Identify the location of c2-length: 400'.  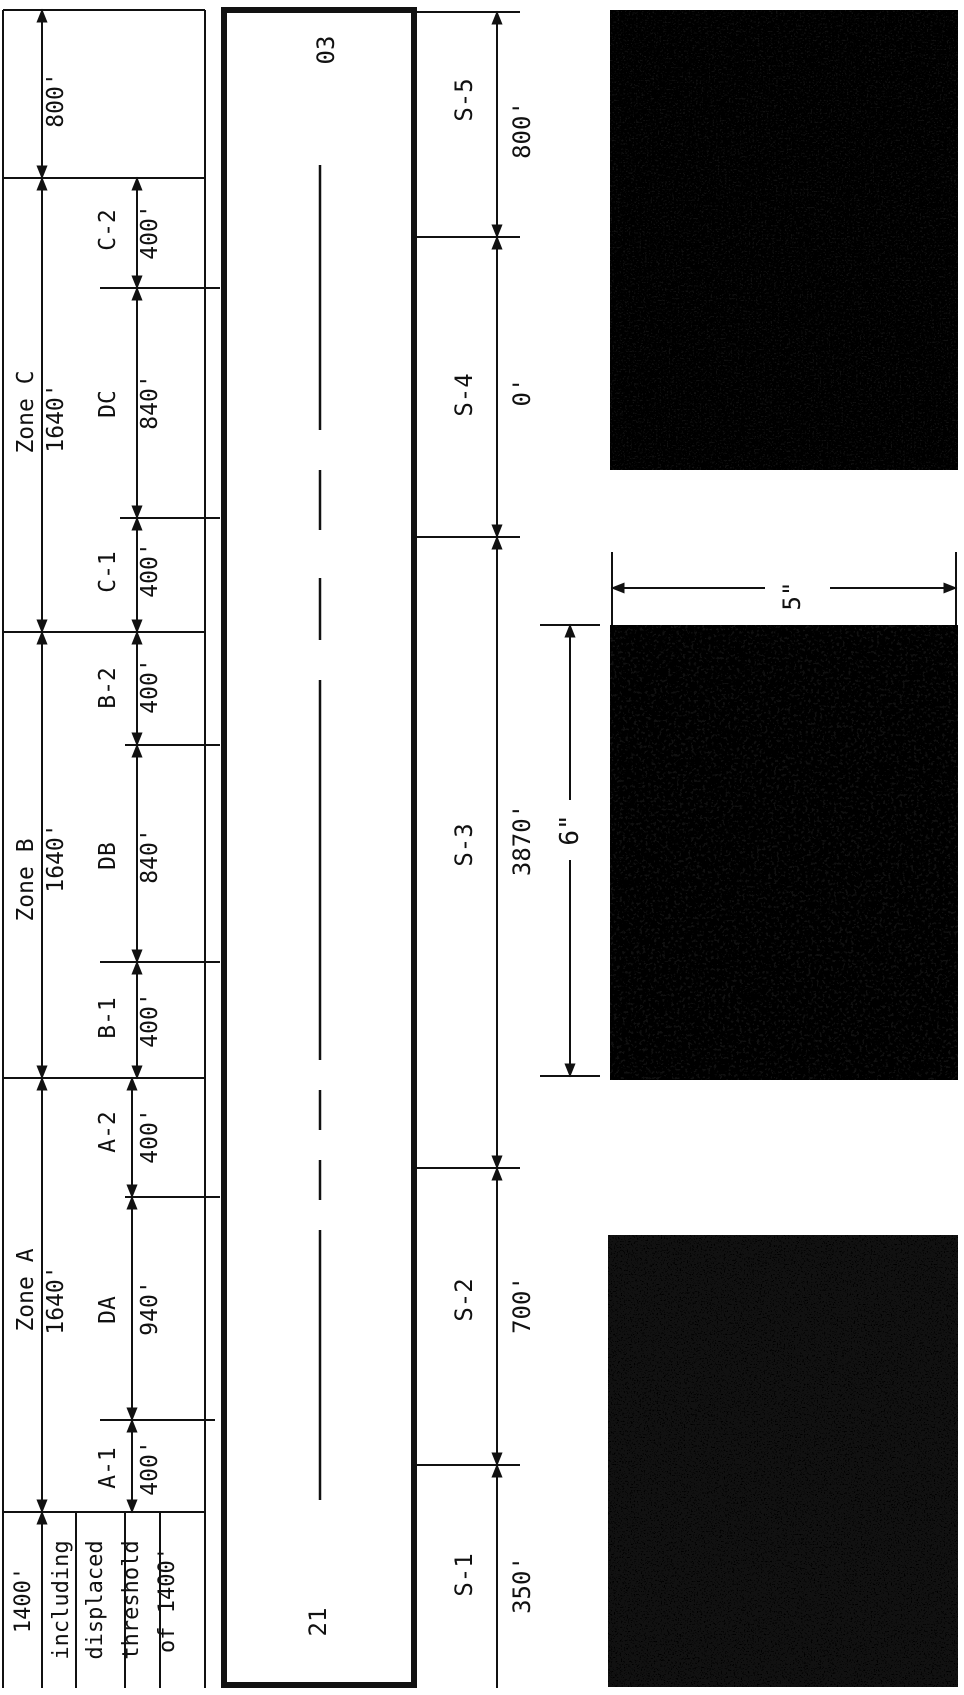
(150, 231).